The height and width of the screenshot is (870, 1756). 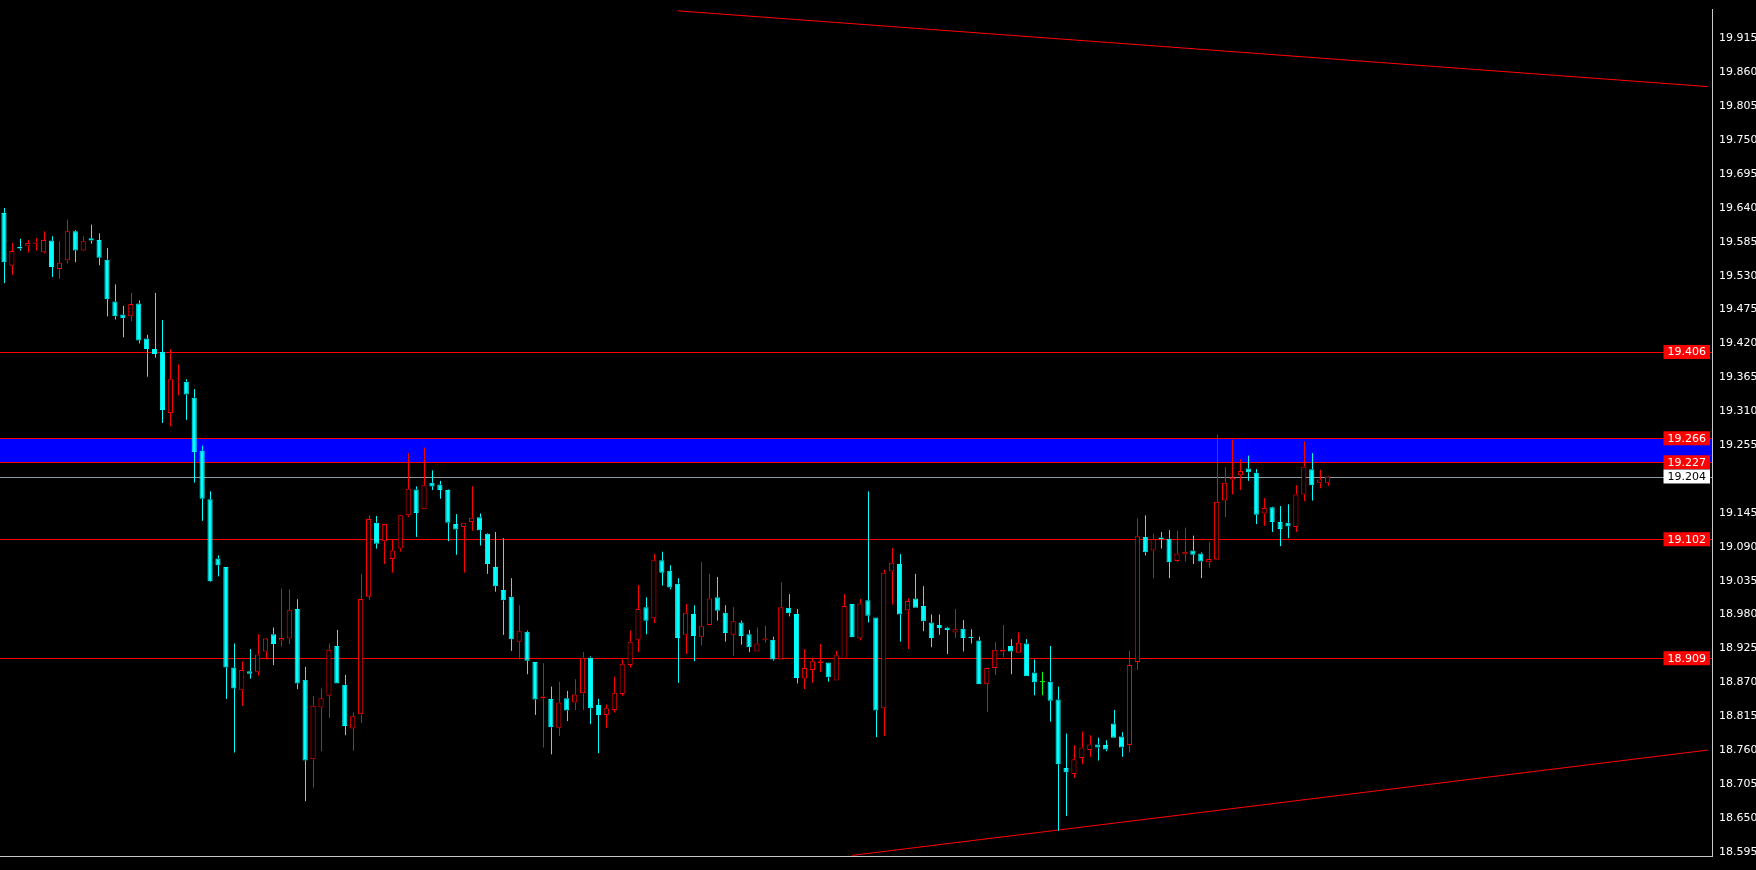 What do you see at coordinates (1687, 476) in the screenshot?
I see `ref-line-label: 19.204` at bounding box center [1687, 476].